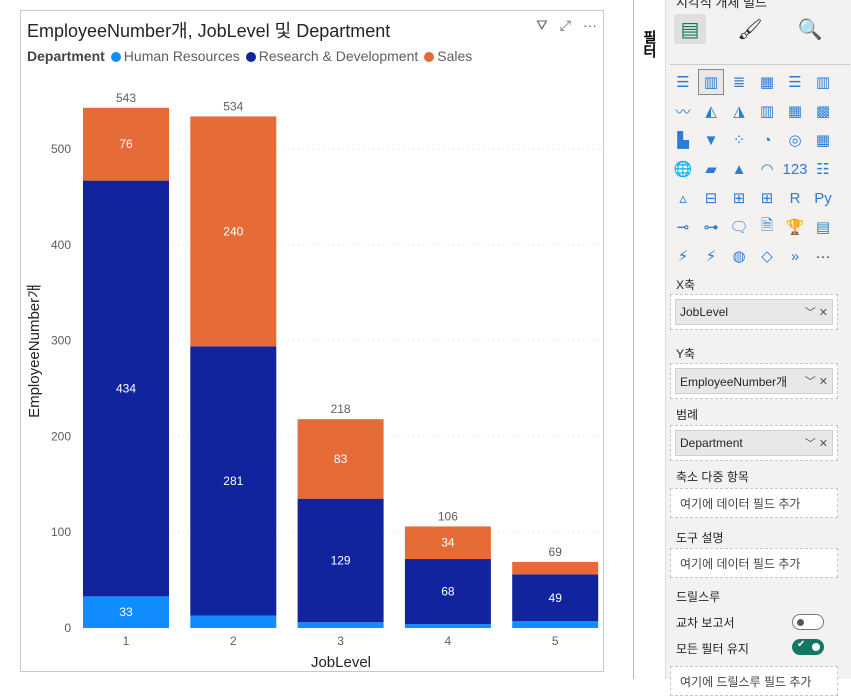 This screenshot has width=851, height=696. Describe the element at coordinates (683, 256) in the screenshot. I see `power-apps-card-icon: ⚡` at that location.